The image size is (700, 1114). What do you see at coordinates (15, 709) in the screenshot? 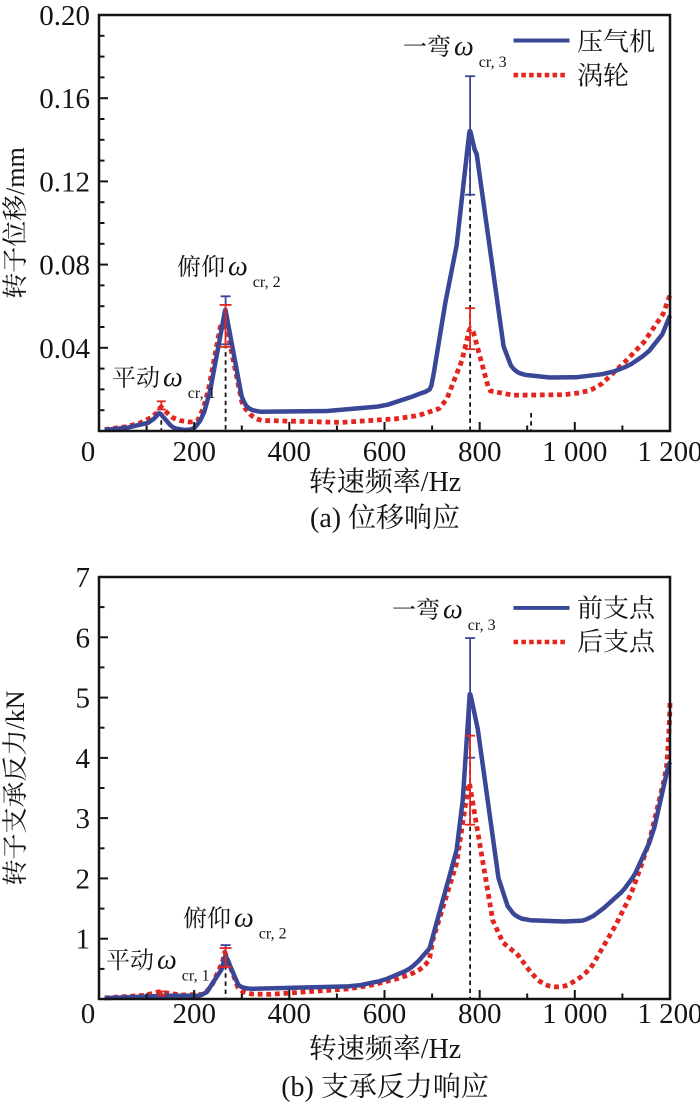
I see `svg-text: /kN` at bounding box center [15, 709].